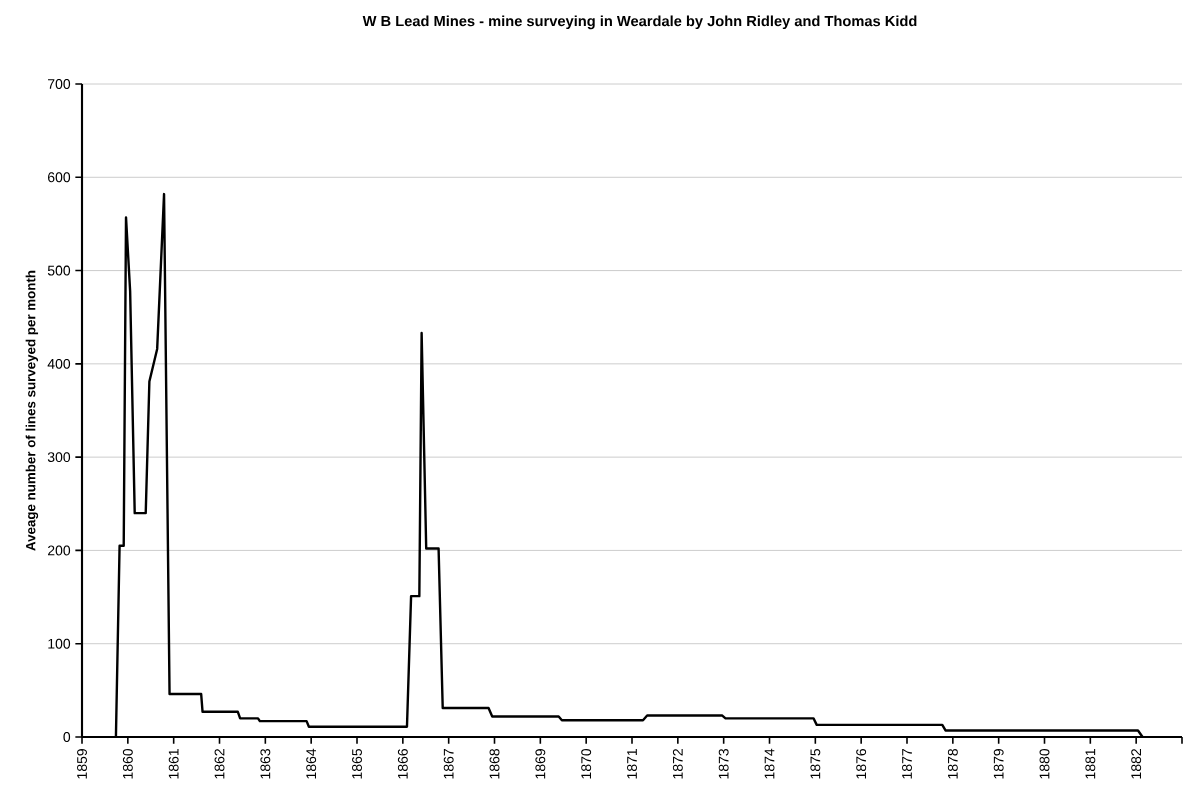 This screenshot has height=789, width=1190. I want to click on x-tick-label: 1859, so click(82, 764).